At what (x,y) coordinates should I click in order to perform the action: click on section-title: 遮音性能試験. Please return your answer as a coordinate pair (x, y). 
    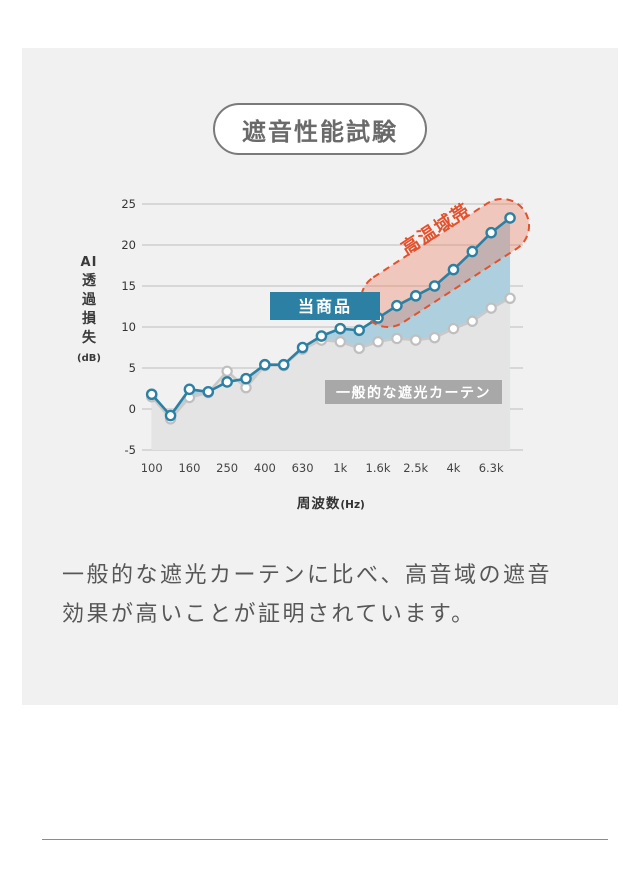
    Looking at the image, I should click on (320, 131).